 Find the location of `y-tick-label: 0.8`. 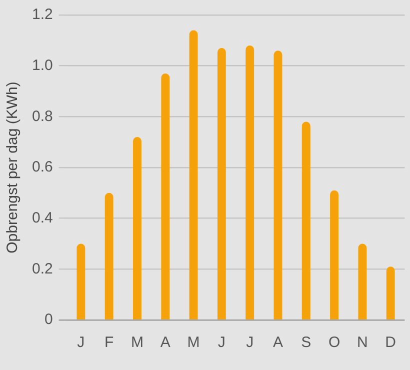

y-tick-label: 0.8 is located at coordinates (42, 116).